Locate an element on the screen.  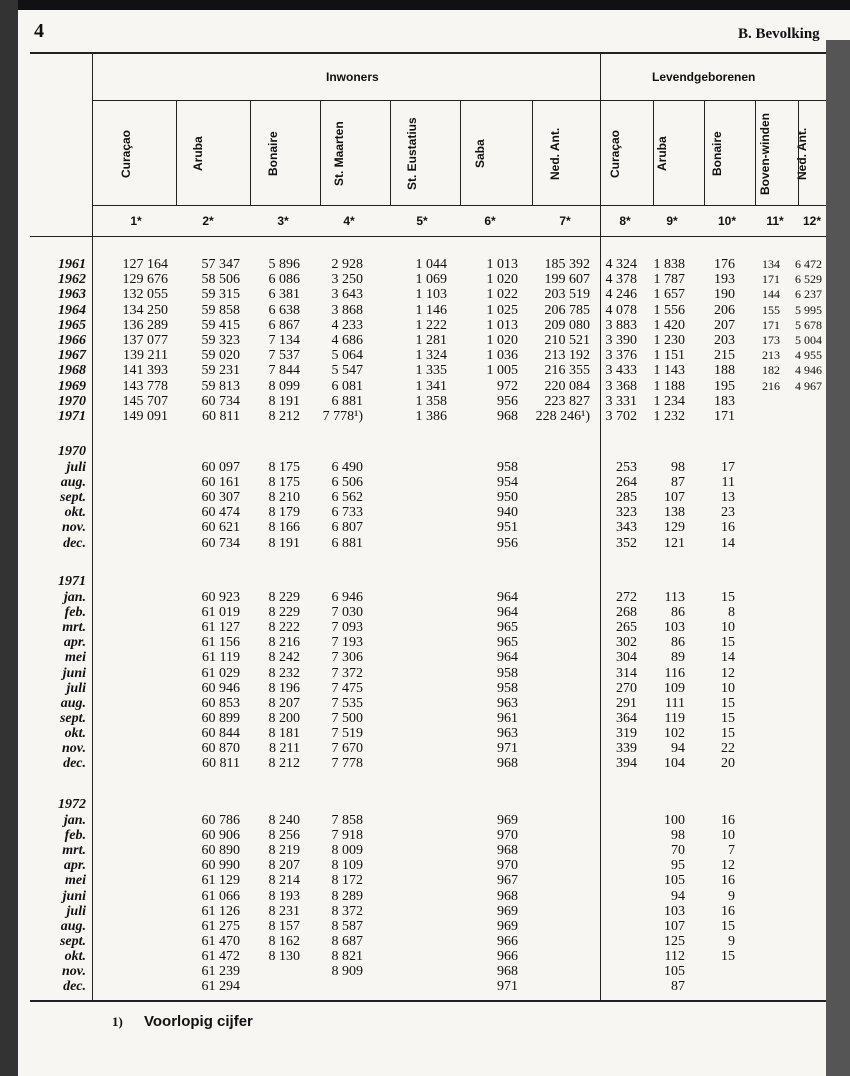
row-label: okt. is located at coordinates (75, 733).